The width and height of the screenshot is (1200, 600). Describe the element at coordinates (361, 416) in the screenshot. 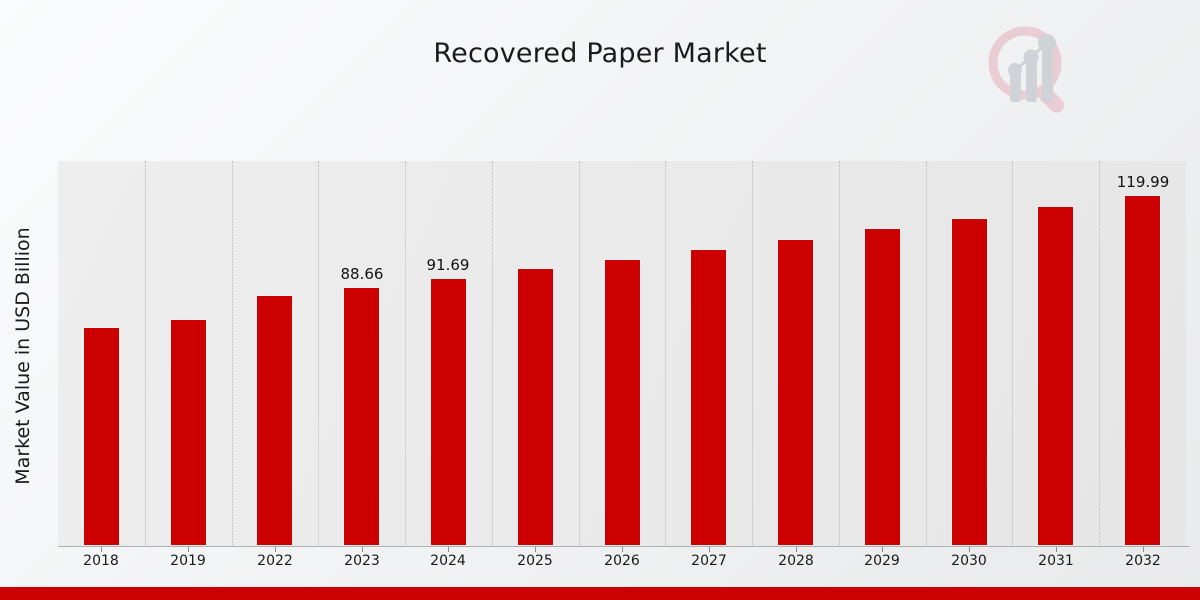

I see `bar-2023` at that location.